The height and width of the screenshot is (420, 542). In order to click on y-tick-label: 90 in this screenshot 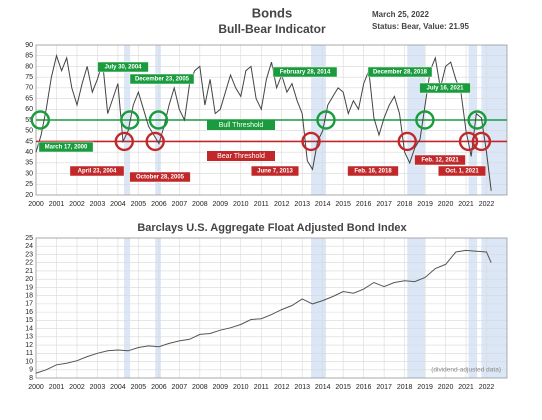, I will do `click(29, 45)`.